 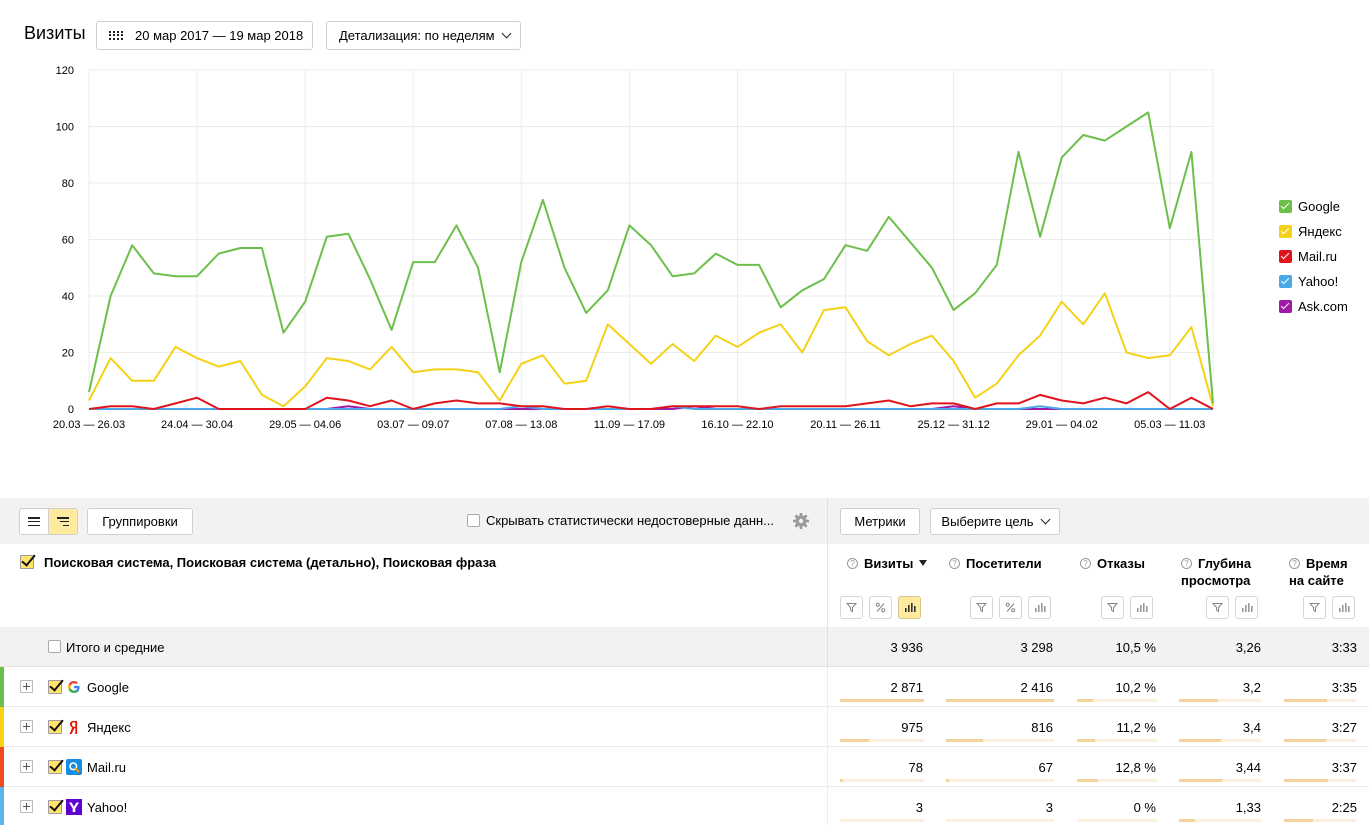 I want to click on x-tick-label: 25.12 — 31.12, so click(x=954, y=425).